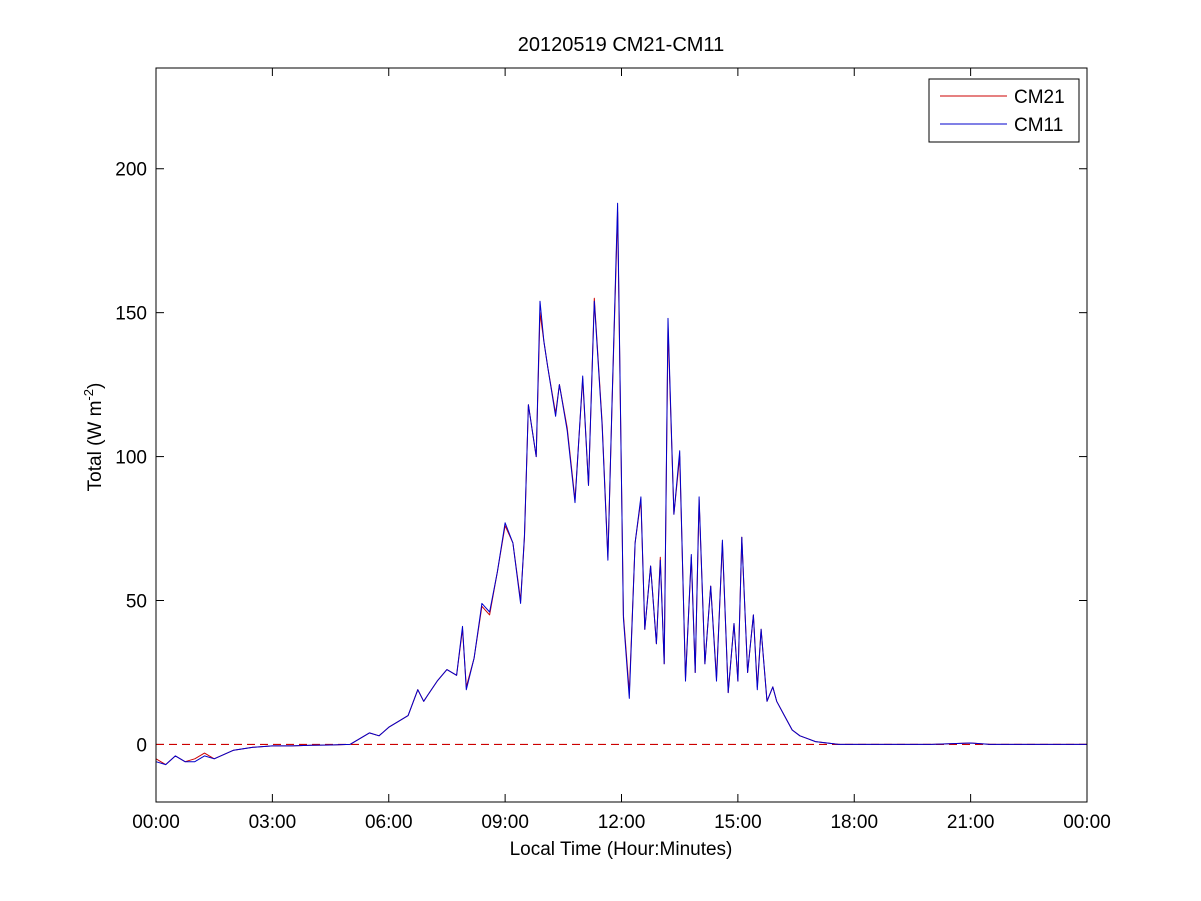 This screenshot has height=901, width=1201. Describe the element at coordinates (131, 314) in the screenshot. I see `y-tick-label: 150` at that location.